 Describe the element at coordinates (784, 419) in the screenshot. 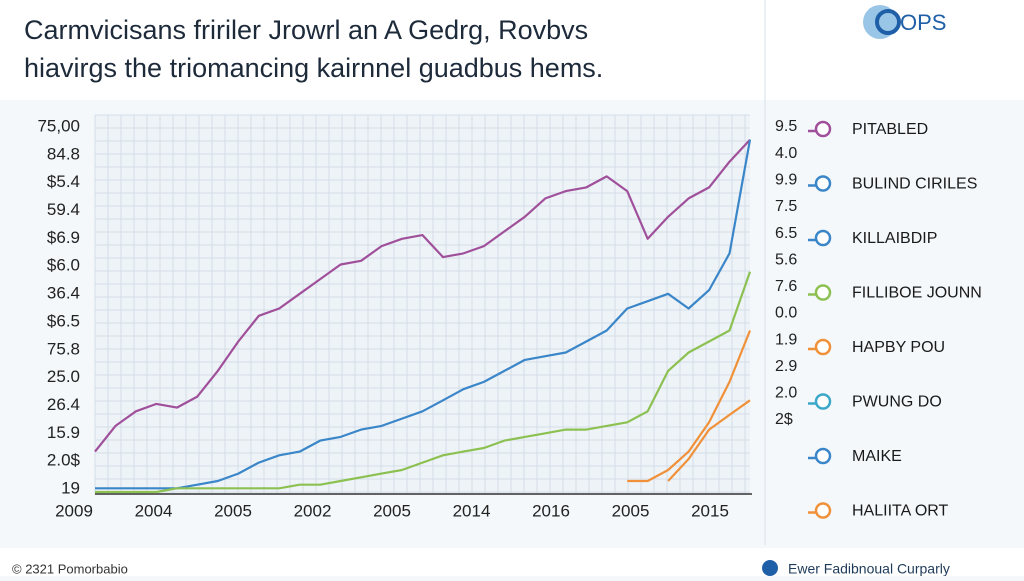

I see `y2-axis-label: 2$` at that location.